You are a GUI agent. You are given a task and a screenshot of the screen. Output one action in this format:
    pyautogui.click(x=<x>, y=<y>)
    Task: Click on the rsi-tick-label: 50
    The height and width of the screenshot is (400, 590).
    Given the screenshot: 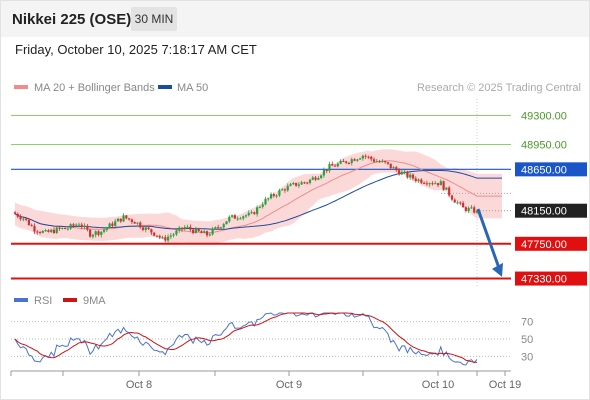 What is the action you would take?
    pyautogui.click(x=527, y=340)
    